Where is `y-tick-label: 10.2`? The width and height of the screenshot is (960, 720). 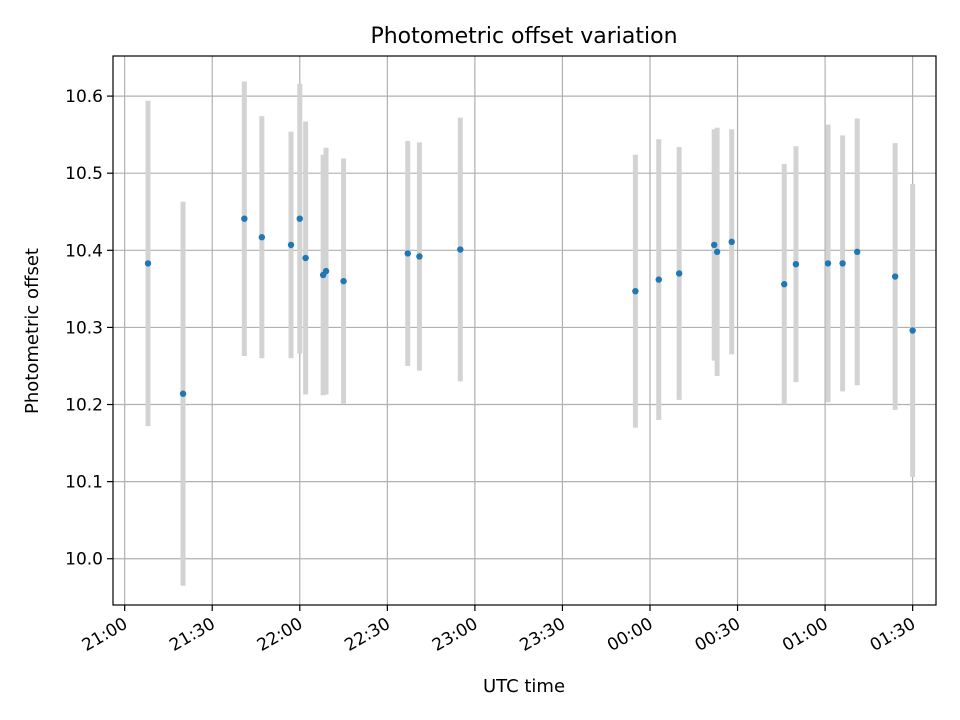
y-tick-label: 10.2 is located at coordinates (84, 406).